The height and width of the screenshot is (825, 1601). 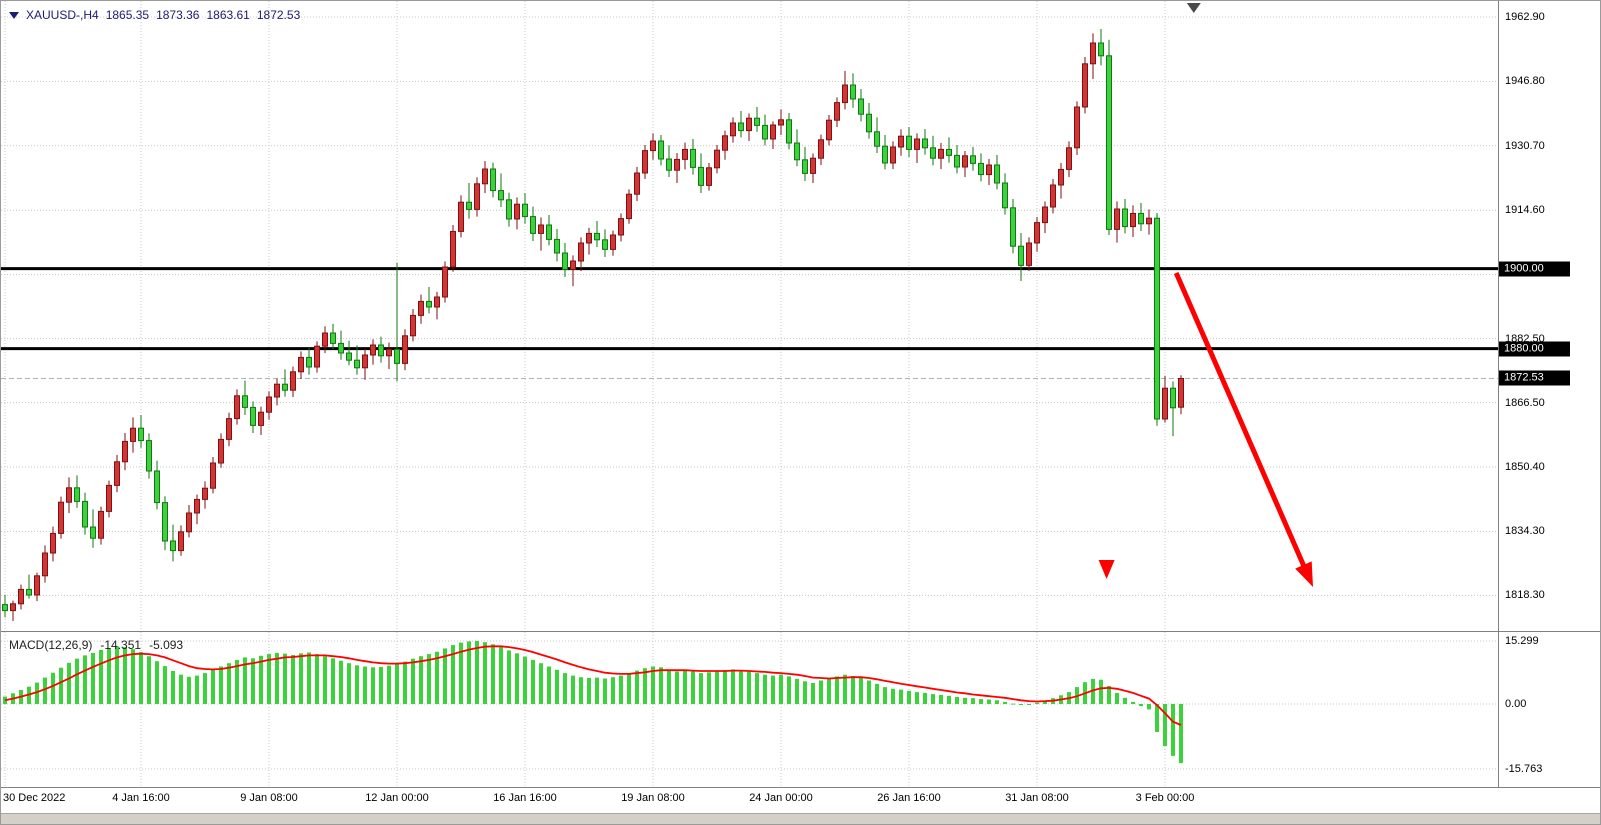 I want to click on time-tick-label: 19 Jan 08:00, so click(x=653, y=798).